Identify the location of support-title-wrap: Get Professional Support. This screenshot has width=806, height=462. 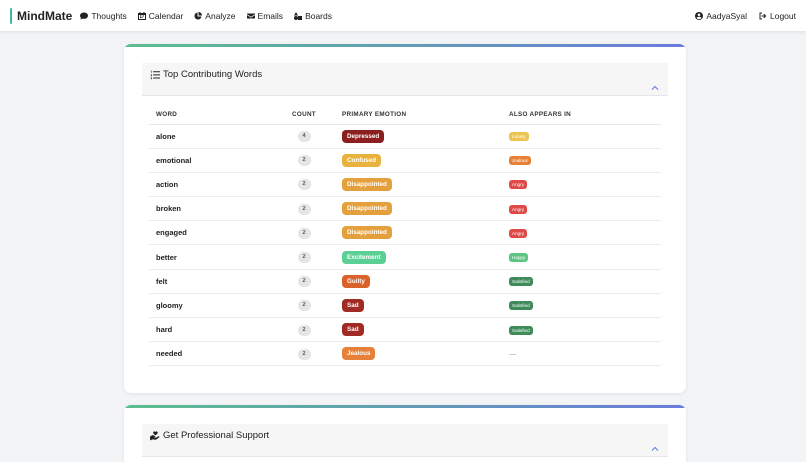
(405, 432).